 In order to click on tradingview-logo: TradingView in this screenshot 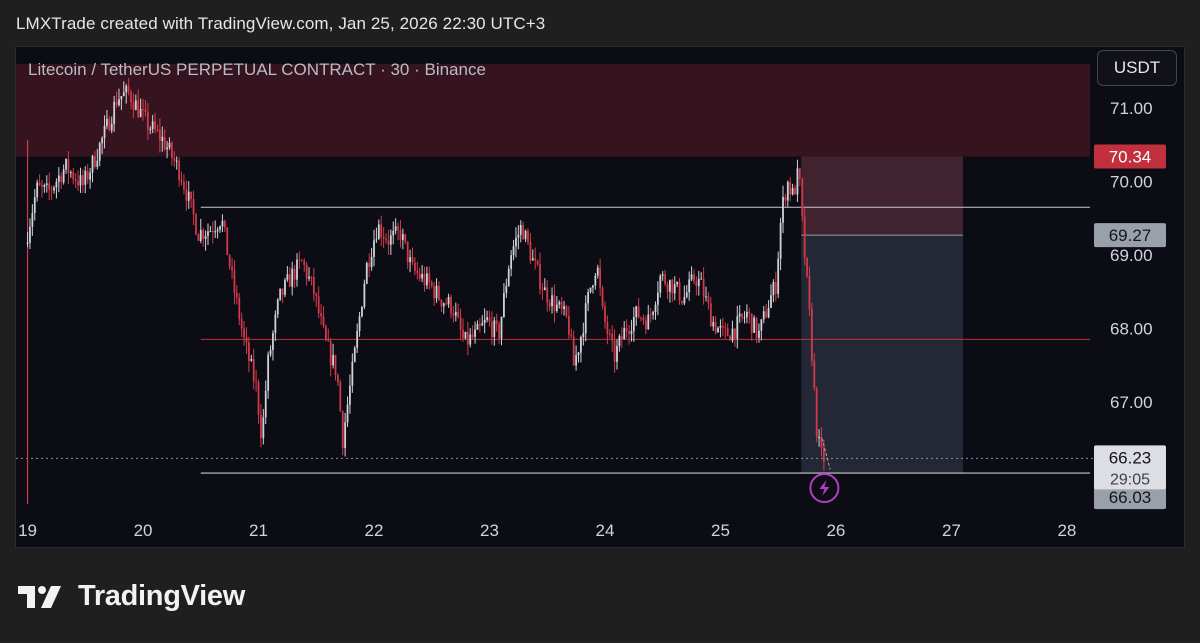, I will do `click(131, 596)`.